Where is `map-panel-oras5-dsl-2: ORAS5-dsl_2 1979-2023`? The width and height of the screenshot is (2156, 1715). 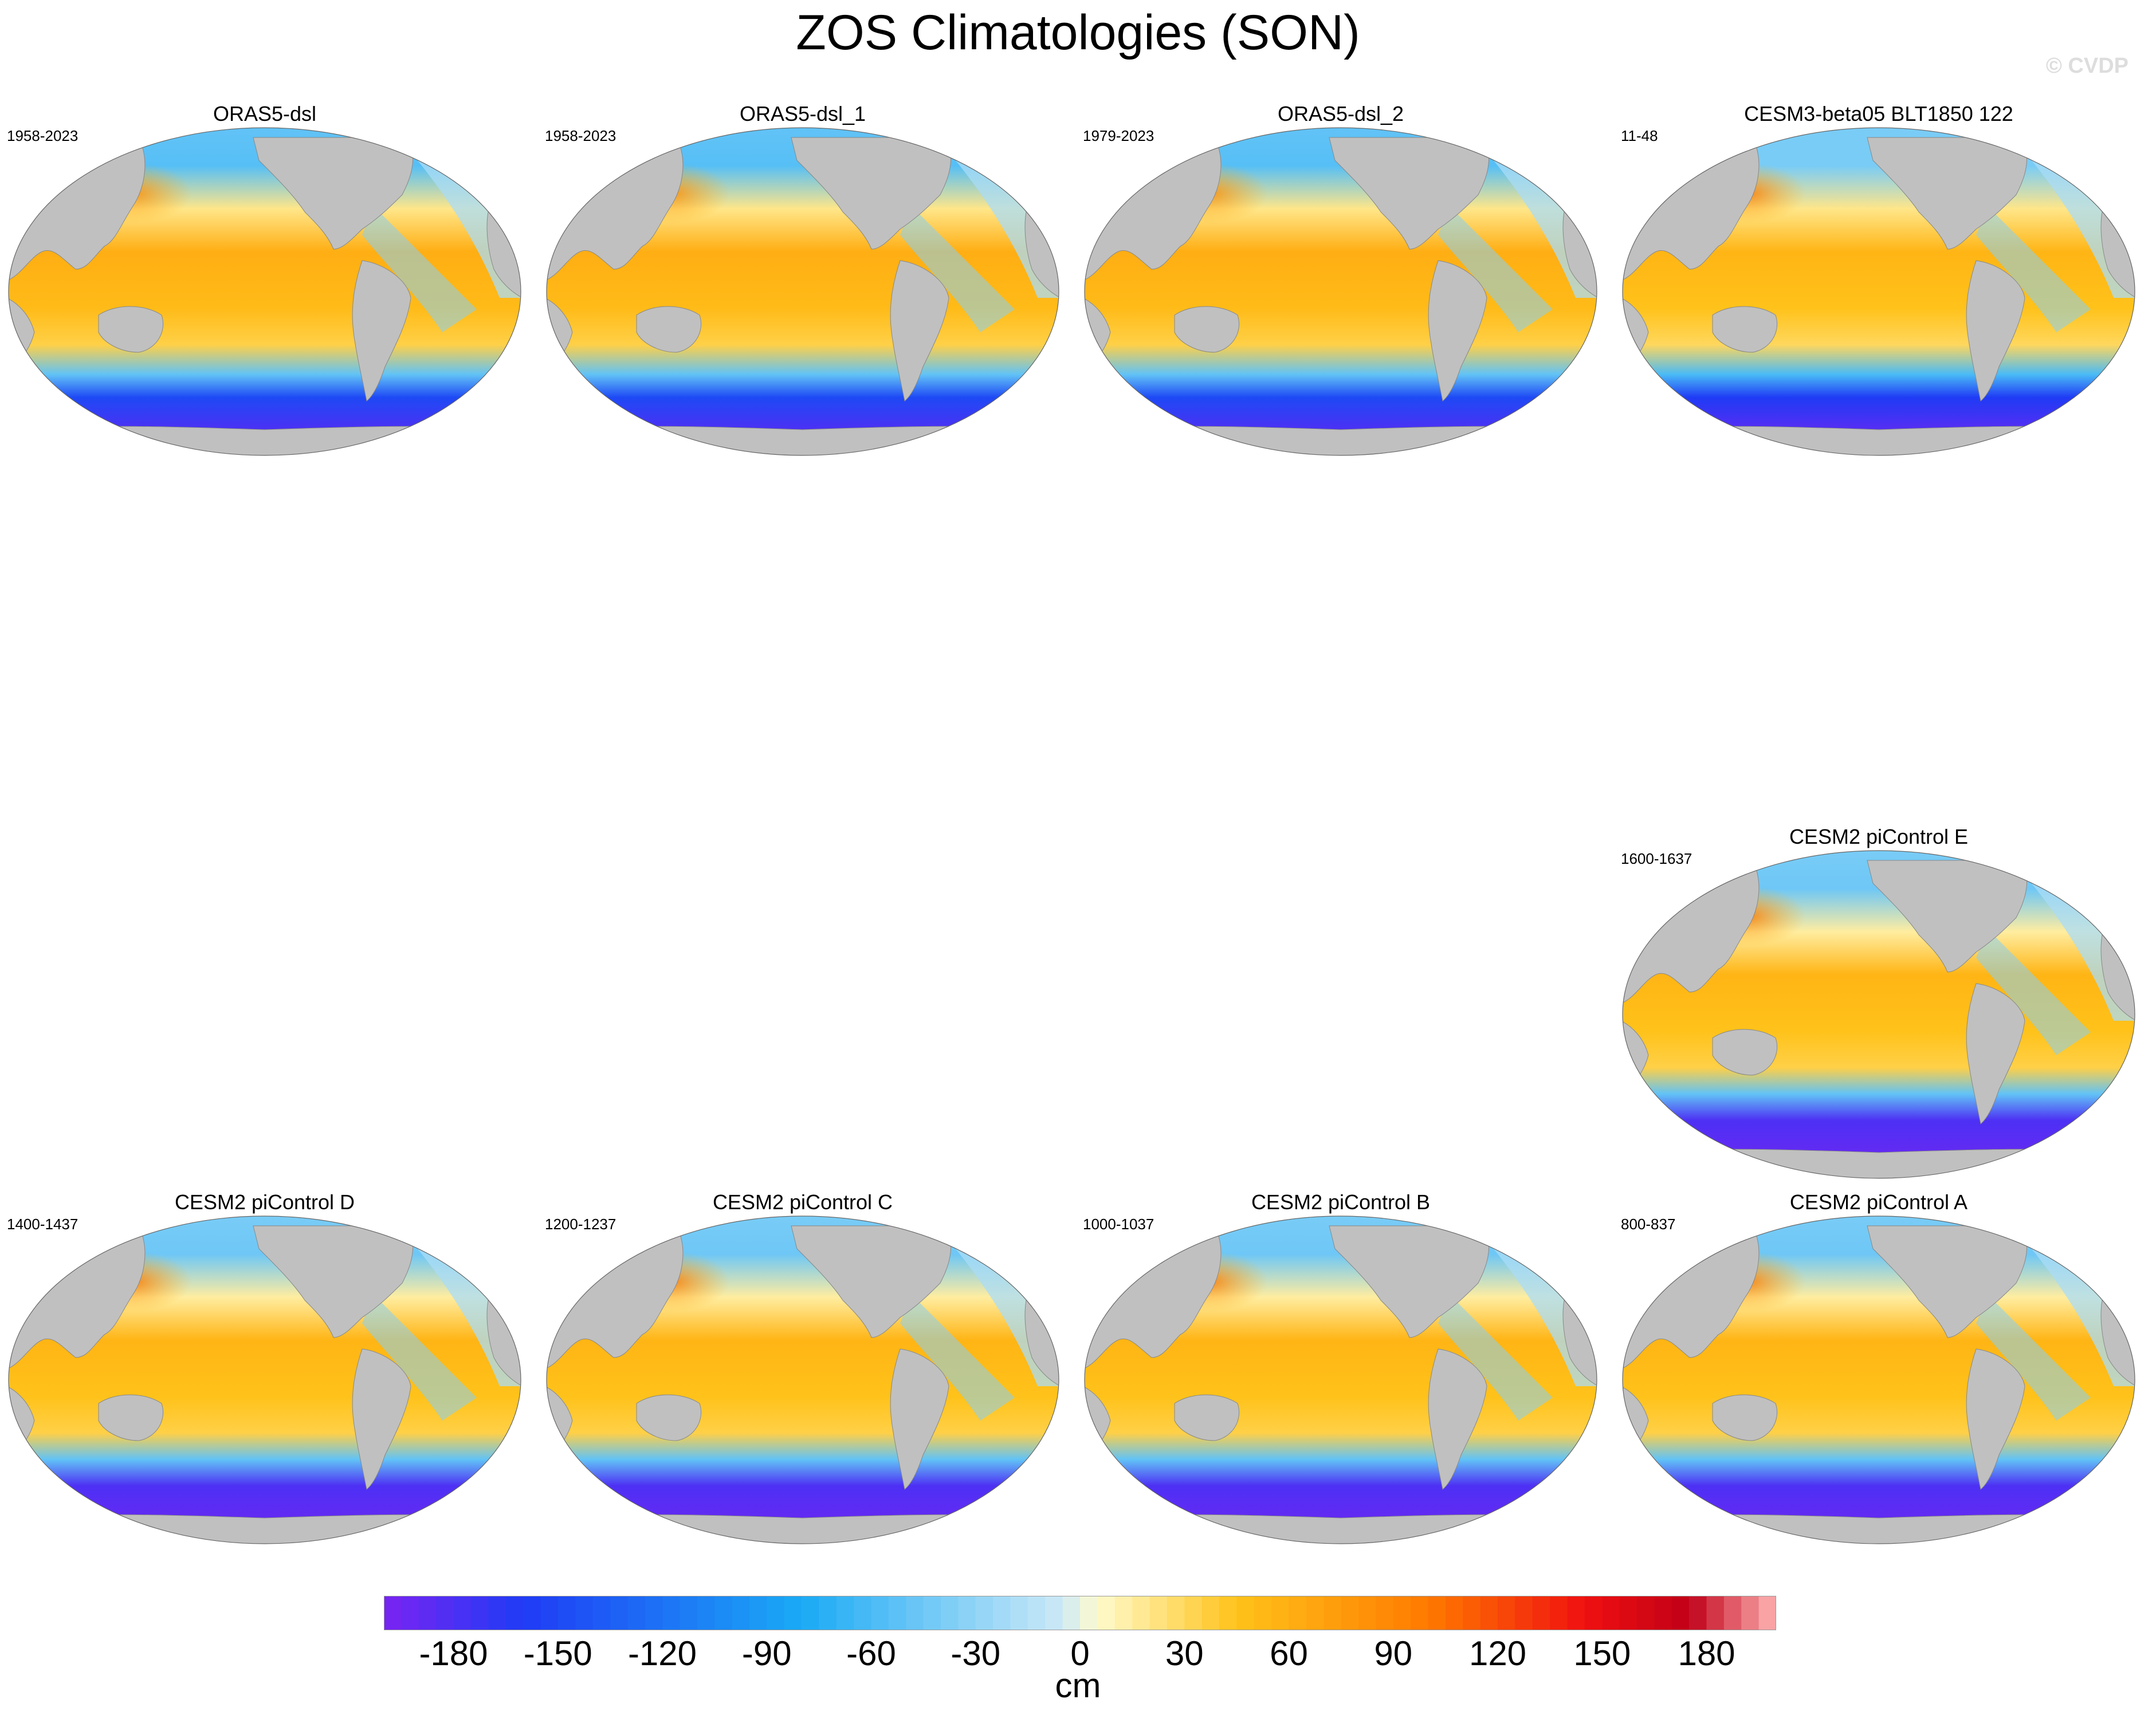
map-panel-oras5-dsl-2: ORAS5-dsl_2 1979-2023 is located at coordinates (1341, 279).